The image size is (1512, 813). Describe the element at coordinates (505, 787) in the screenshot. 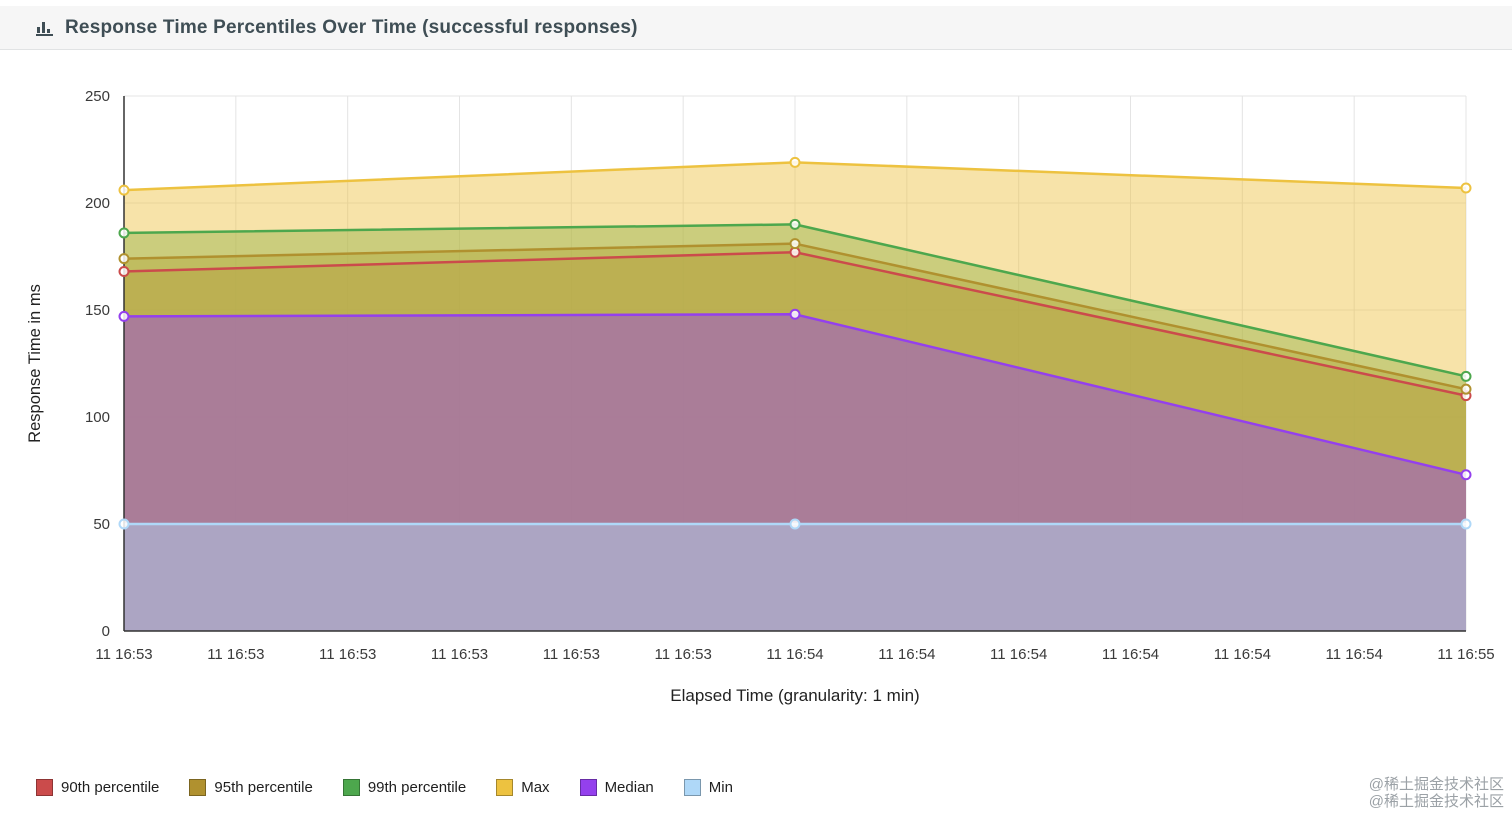

I see `legend-swatch-max` at that location.